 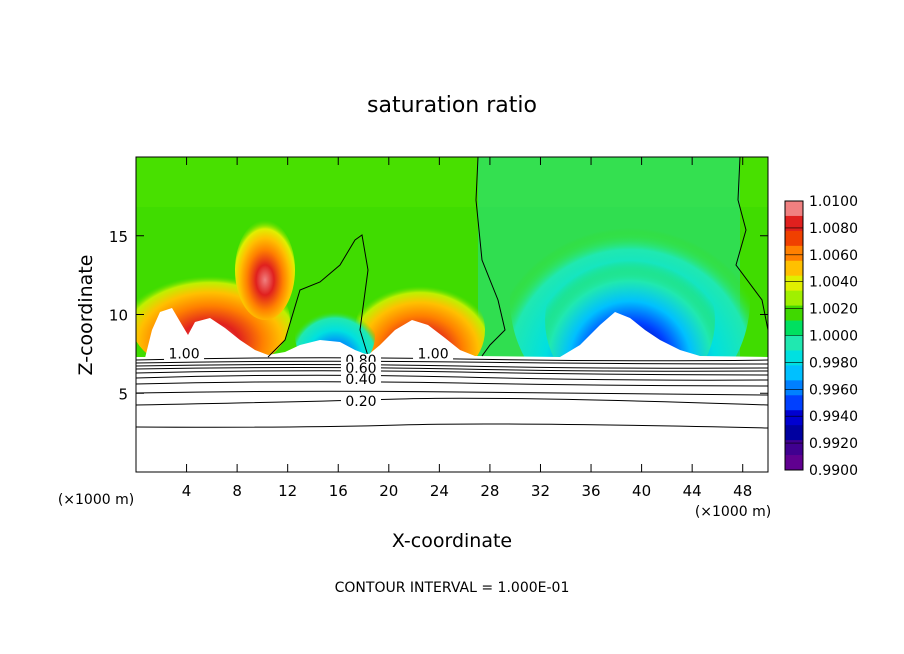 I want to click on colorbar-label: 1.0040, so click(x=833, y=283).